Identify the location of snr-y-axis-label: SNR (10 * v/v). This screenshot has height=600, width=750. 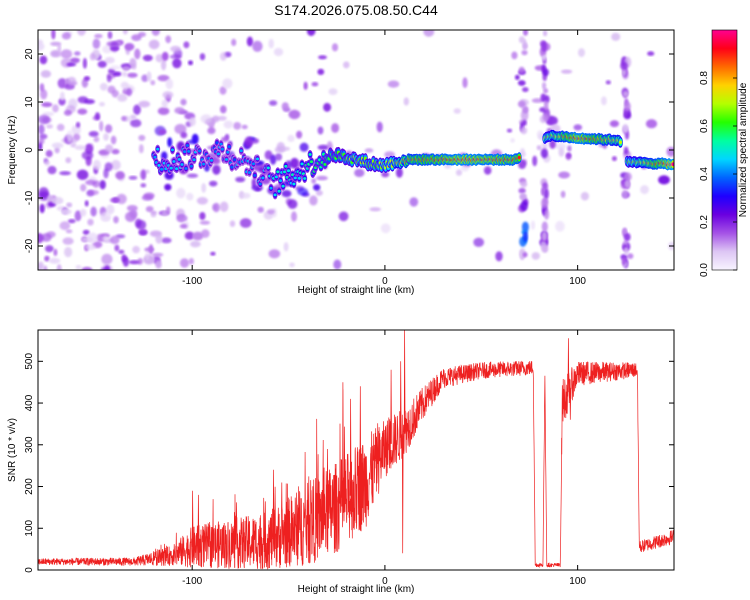
(12, 450).